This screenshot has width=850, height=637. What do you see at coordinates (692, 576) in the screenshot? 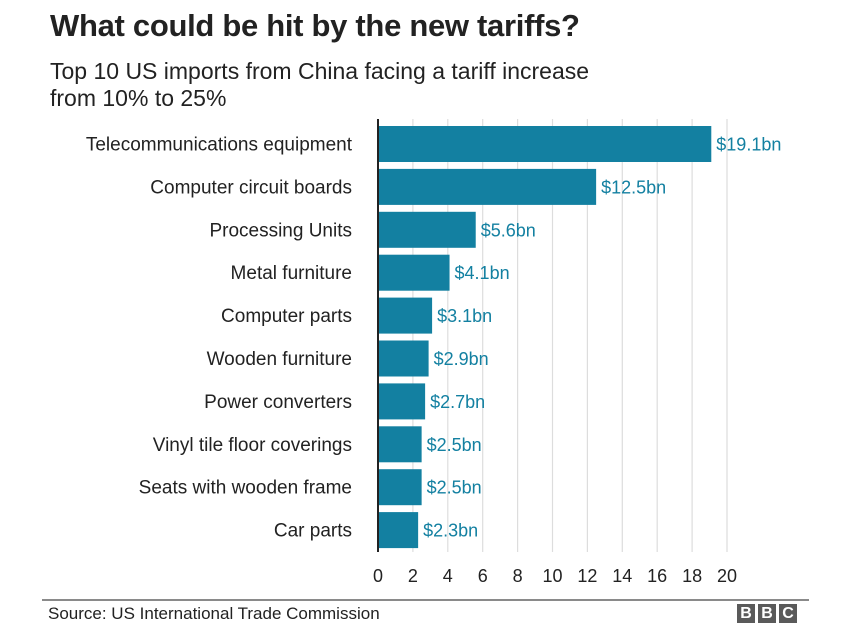
I see `x-tick-label: 18` at bounding box center [692, 576].